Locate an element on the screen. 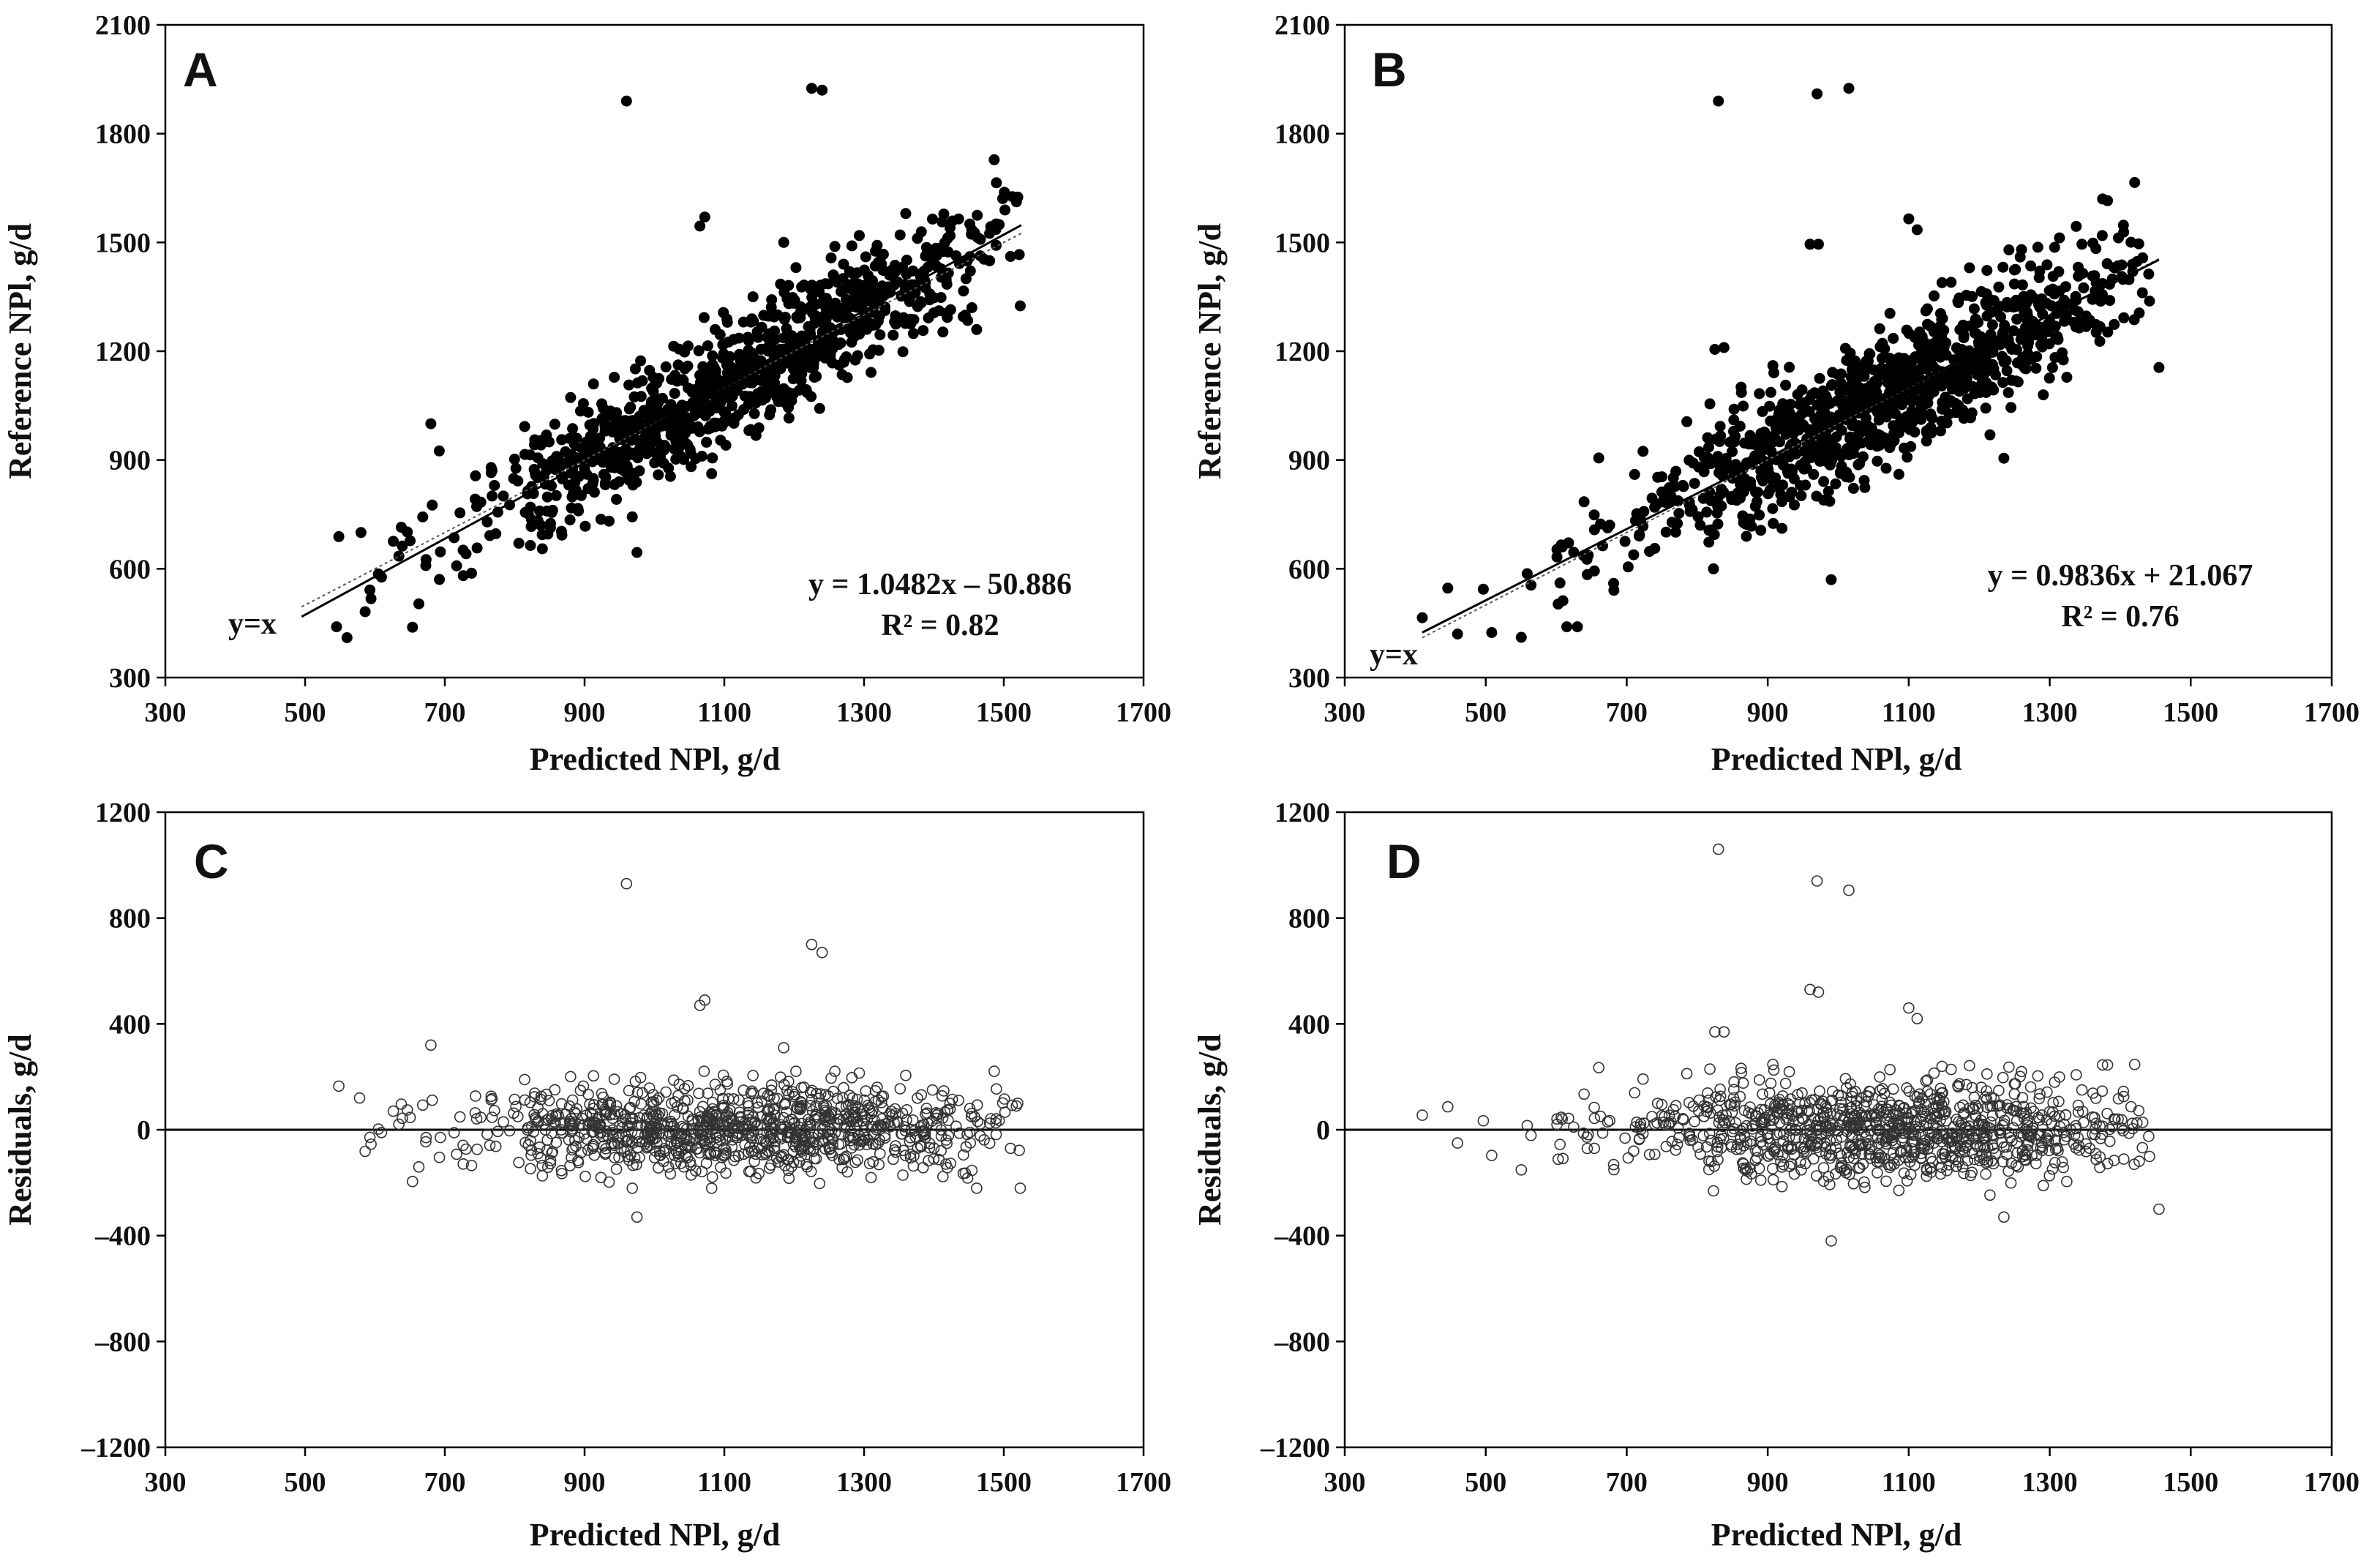  x-tick-label: 1500 is located at coordinates (2190, 1482).